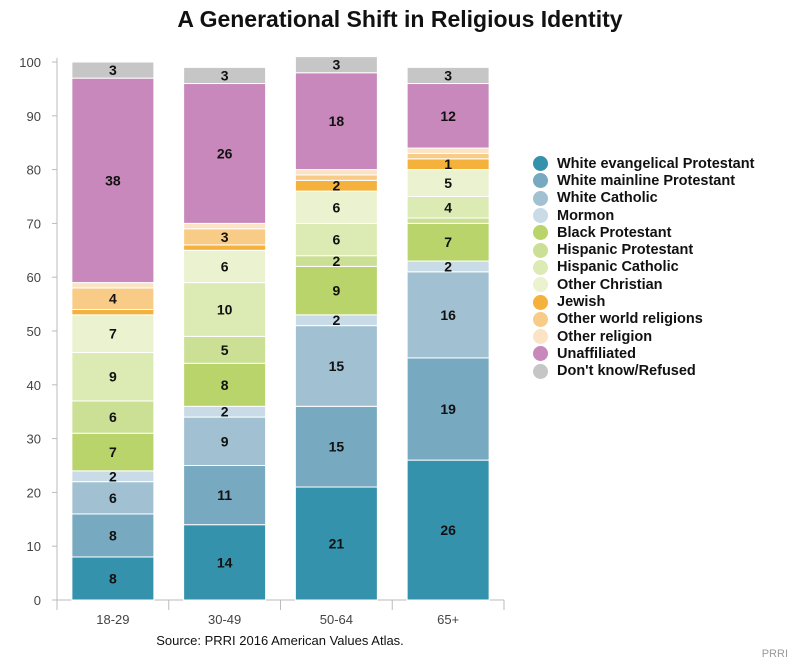  What do you see at coordinates (225, 562) in the screenshot?
I see `data-label: 14` at bounding box center [225, 562].